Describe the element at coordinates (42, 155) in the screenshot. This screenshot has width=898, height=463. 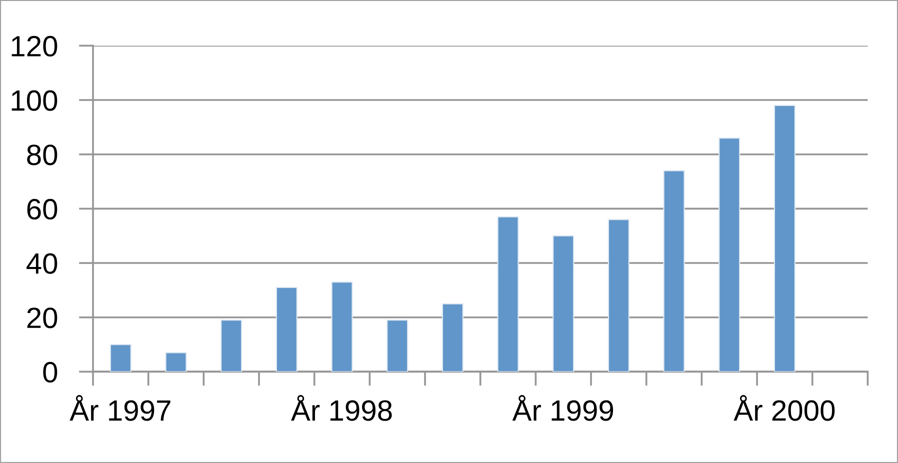
I see `y-tick-label: 80` at that location.